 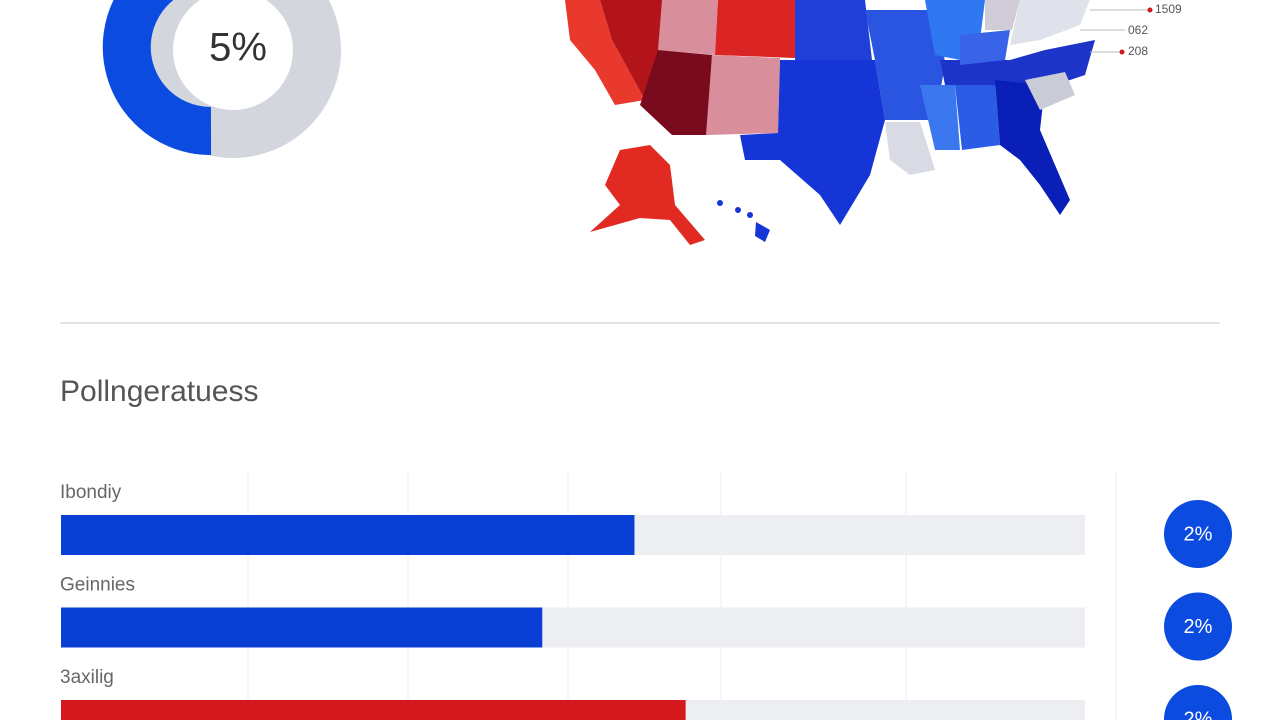 What do you see at coordinates (87, 677) in the screenshot?
I see `bar-label: 3axilig` at bounding box center [87, 677].